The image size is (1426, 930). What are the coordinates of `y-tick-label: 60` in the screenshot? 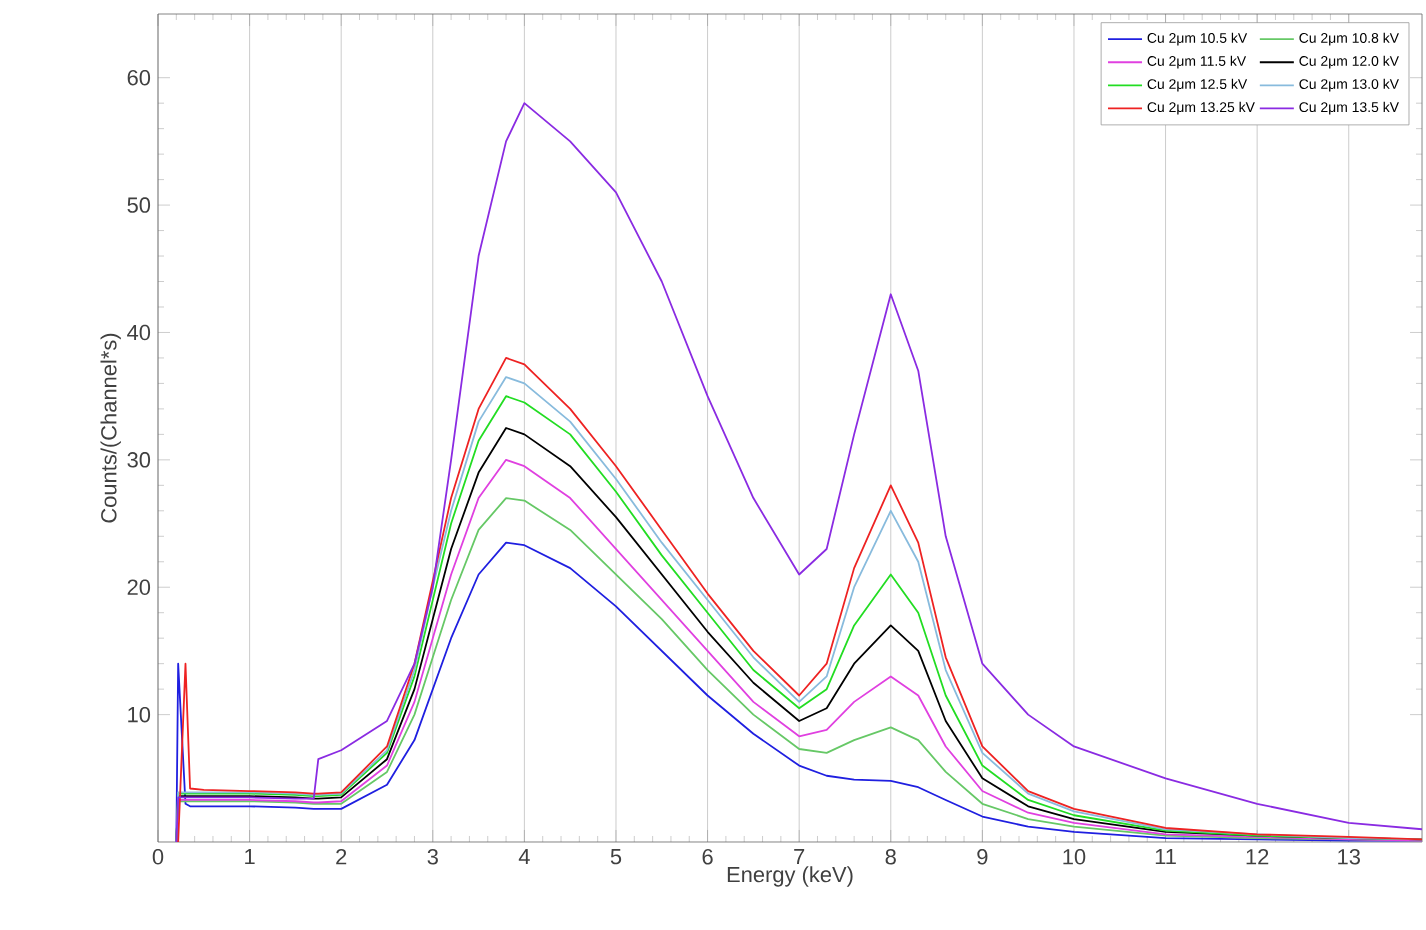 It's located at (139, 77).